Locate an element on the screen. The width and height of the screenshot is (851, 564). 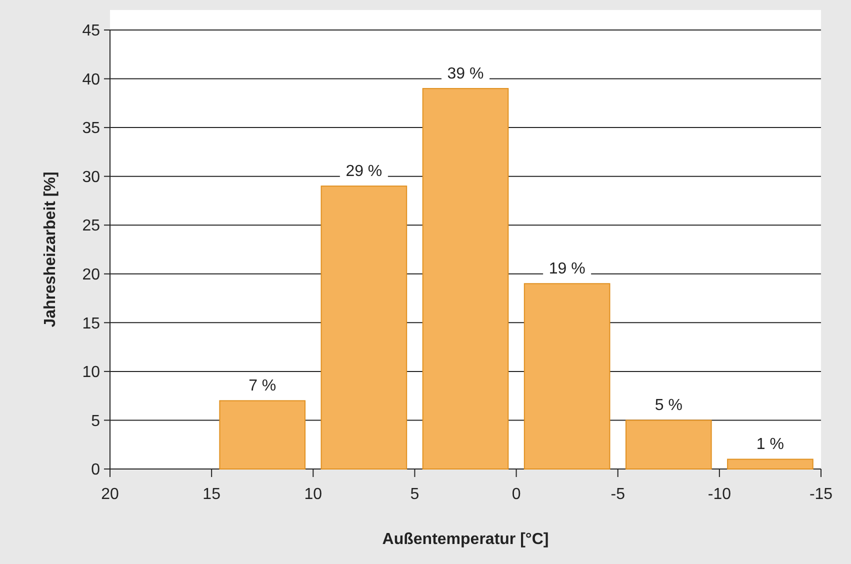
x-tick-label: 15 is located at coordinates (211, 494).